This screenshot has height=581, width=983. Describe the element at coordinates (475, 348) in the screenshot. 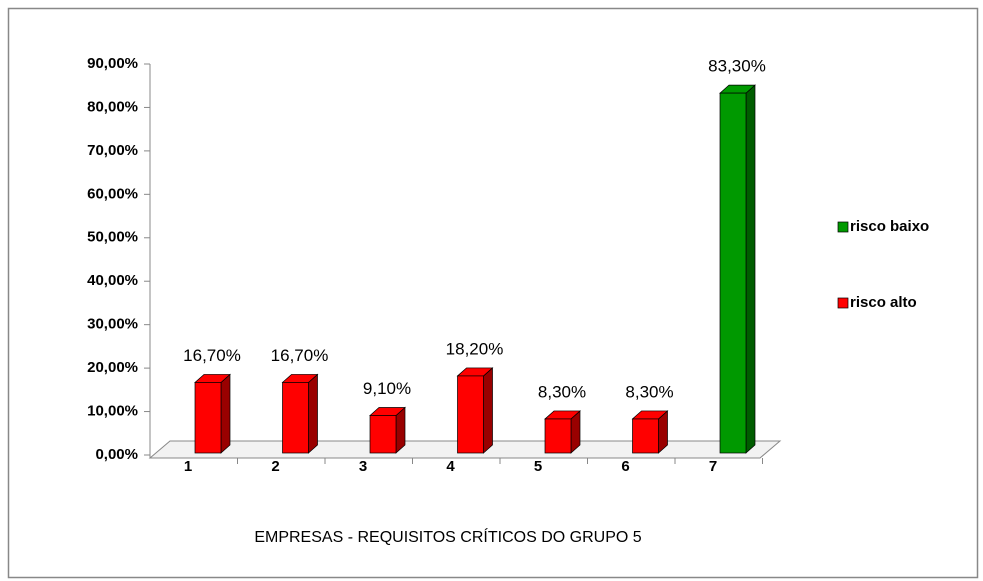

I see `value-label: 18,20%` at that location.